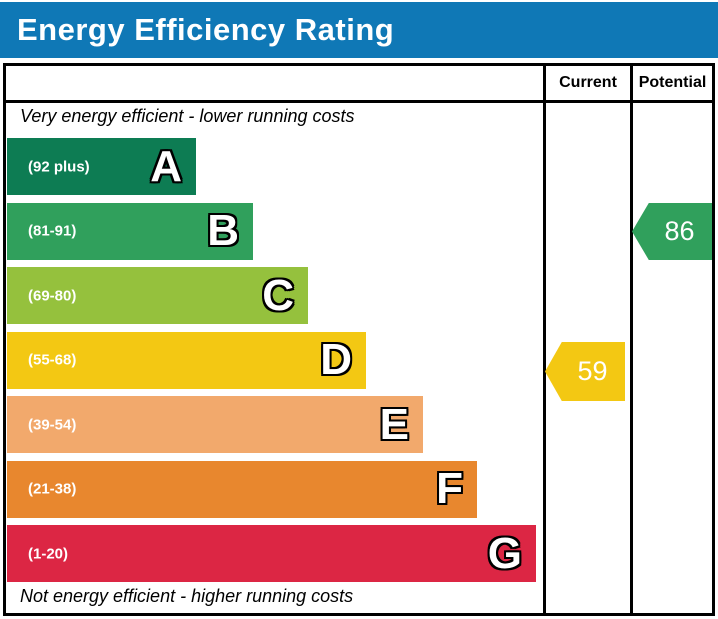 The image size is (718, 619). What do you see at coordinates (592, 371) in the screenshot?
I see `current-rating-value: 59` at bounding box center [592, 371].